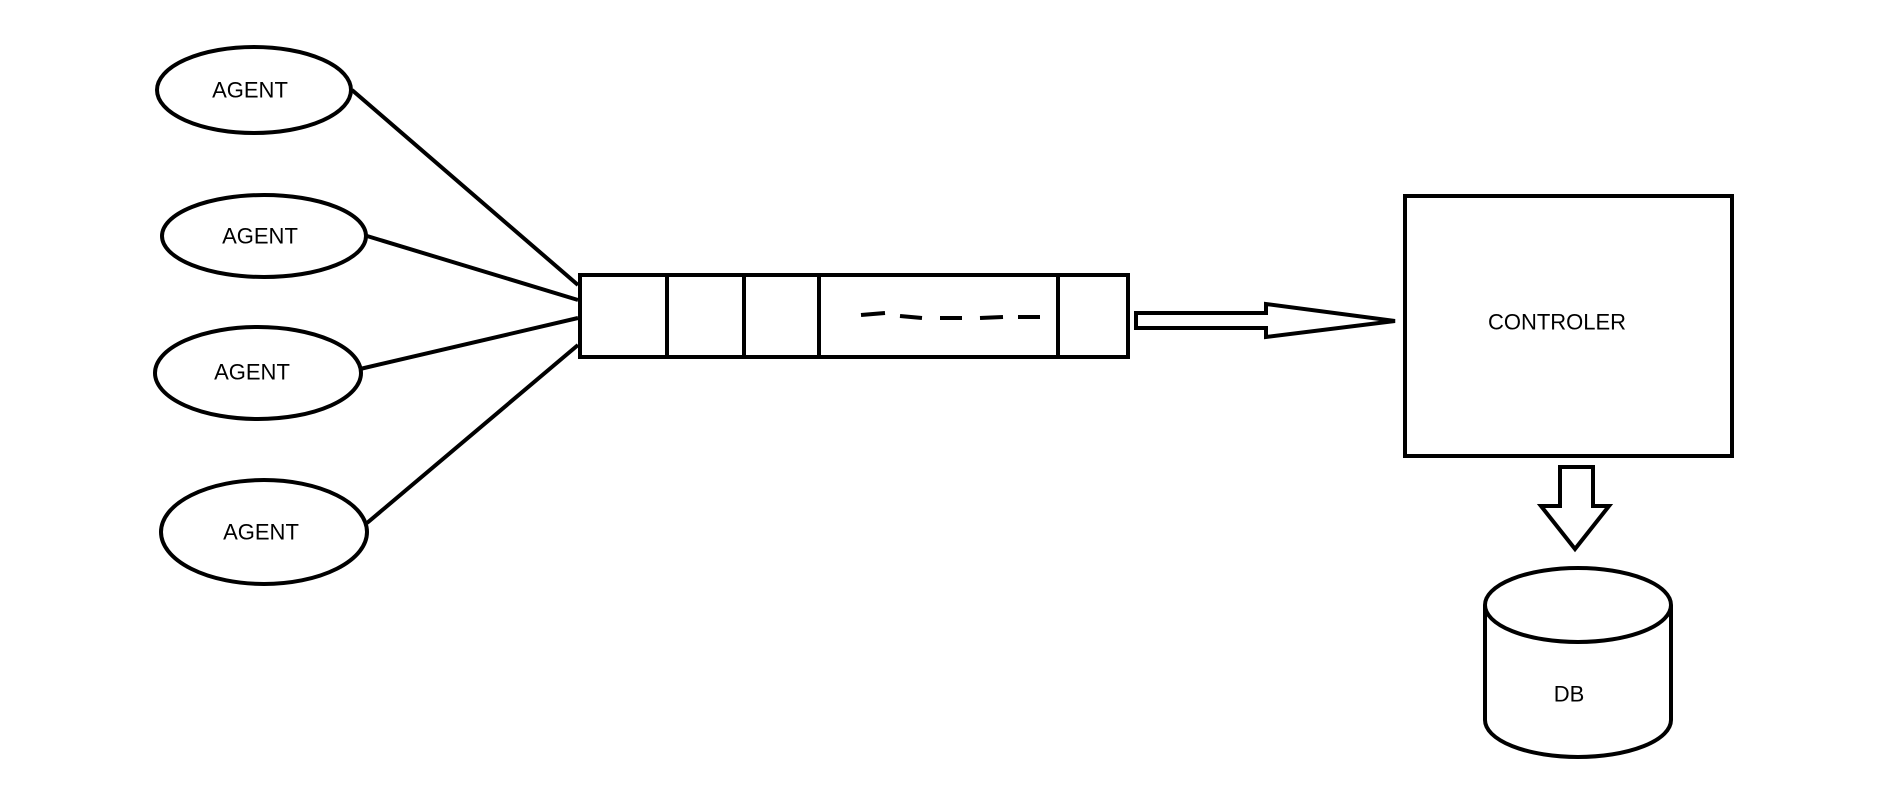  What do you see at coordinates (950, 315) in the screenshot?
I see `queue-ellipsis` at bounding box center [950, 315].